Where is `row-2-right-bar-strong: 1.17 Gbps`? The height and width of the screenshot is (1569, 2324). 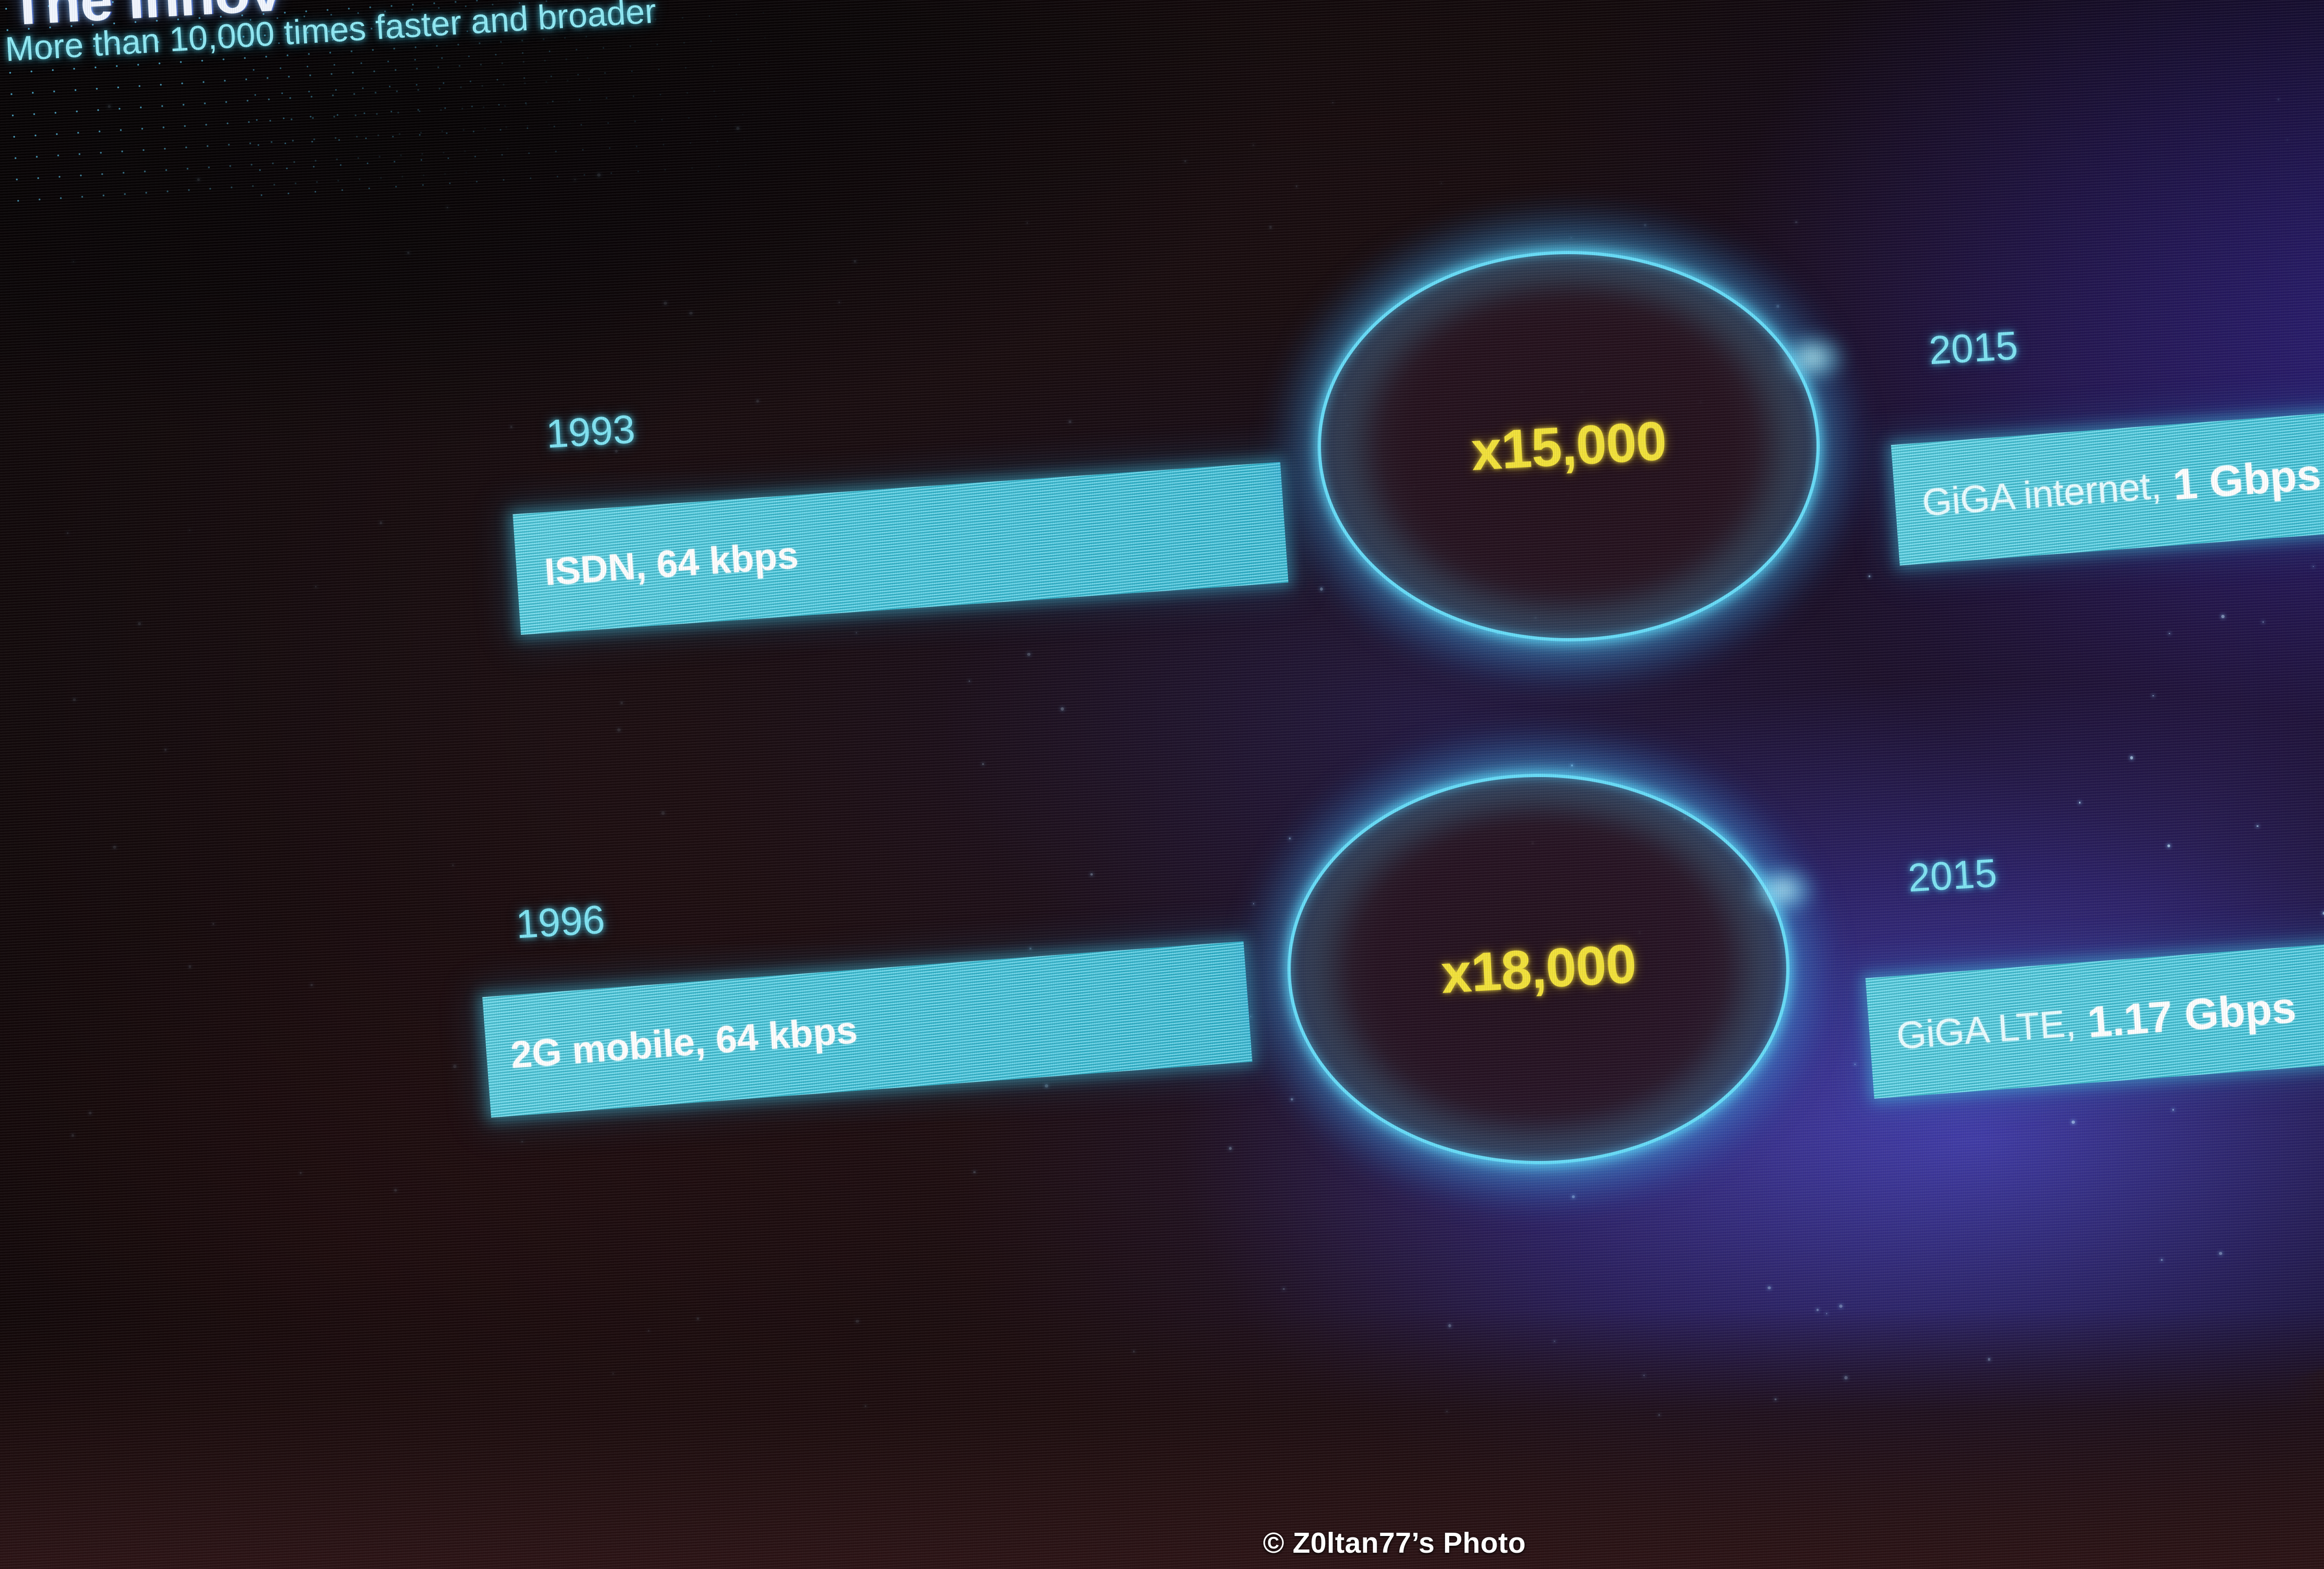
row-2-right-bar-strong: 1.17 Gbps is located at coordinates (2192, 1014).